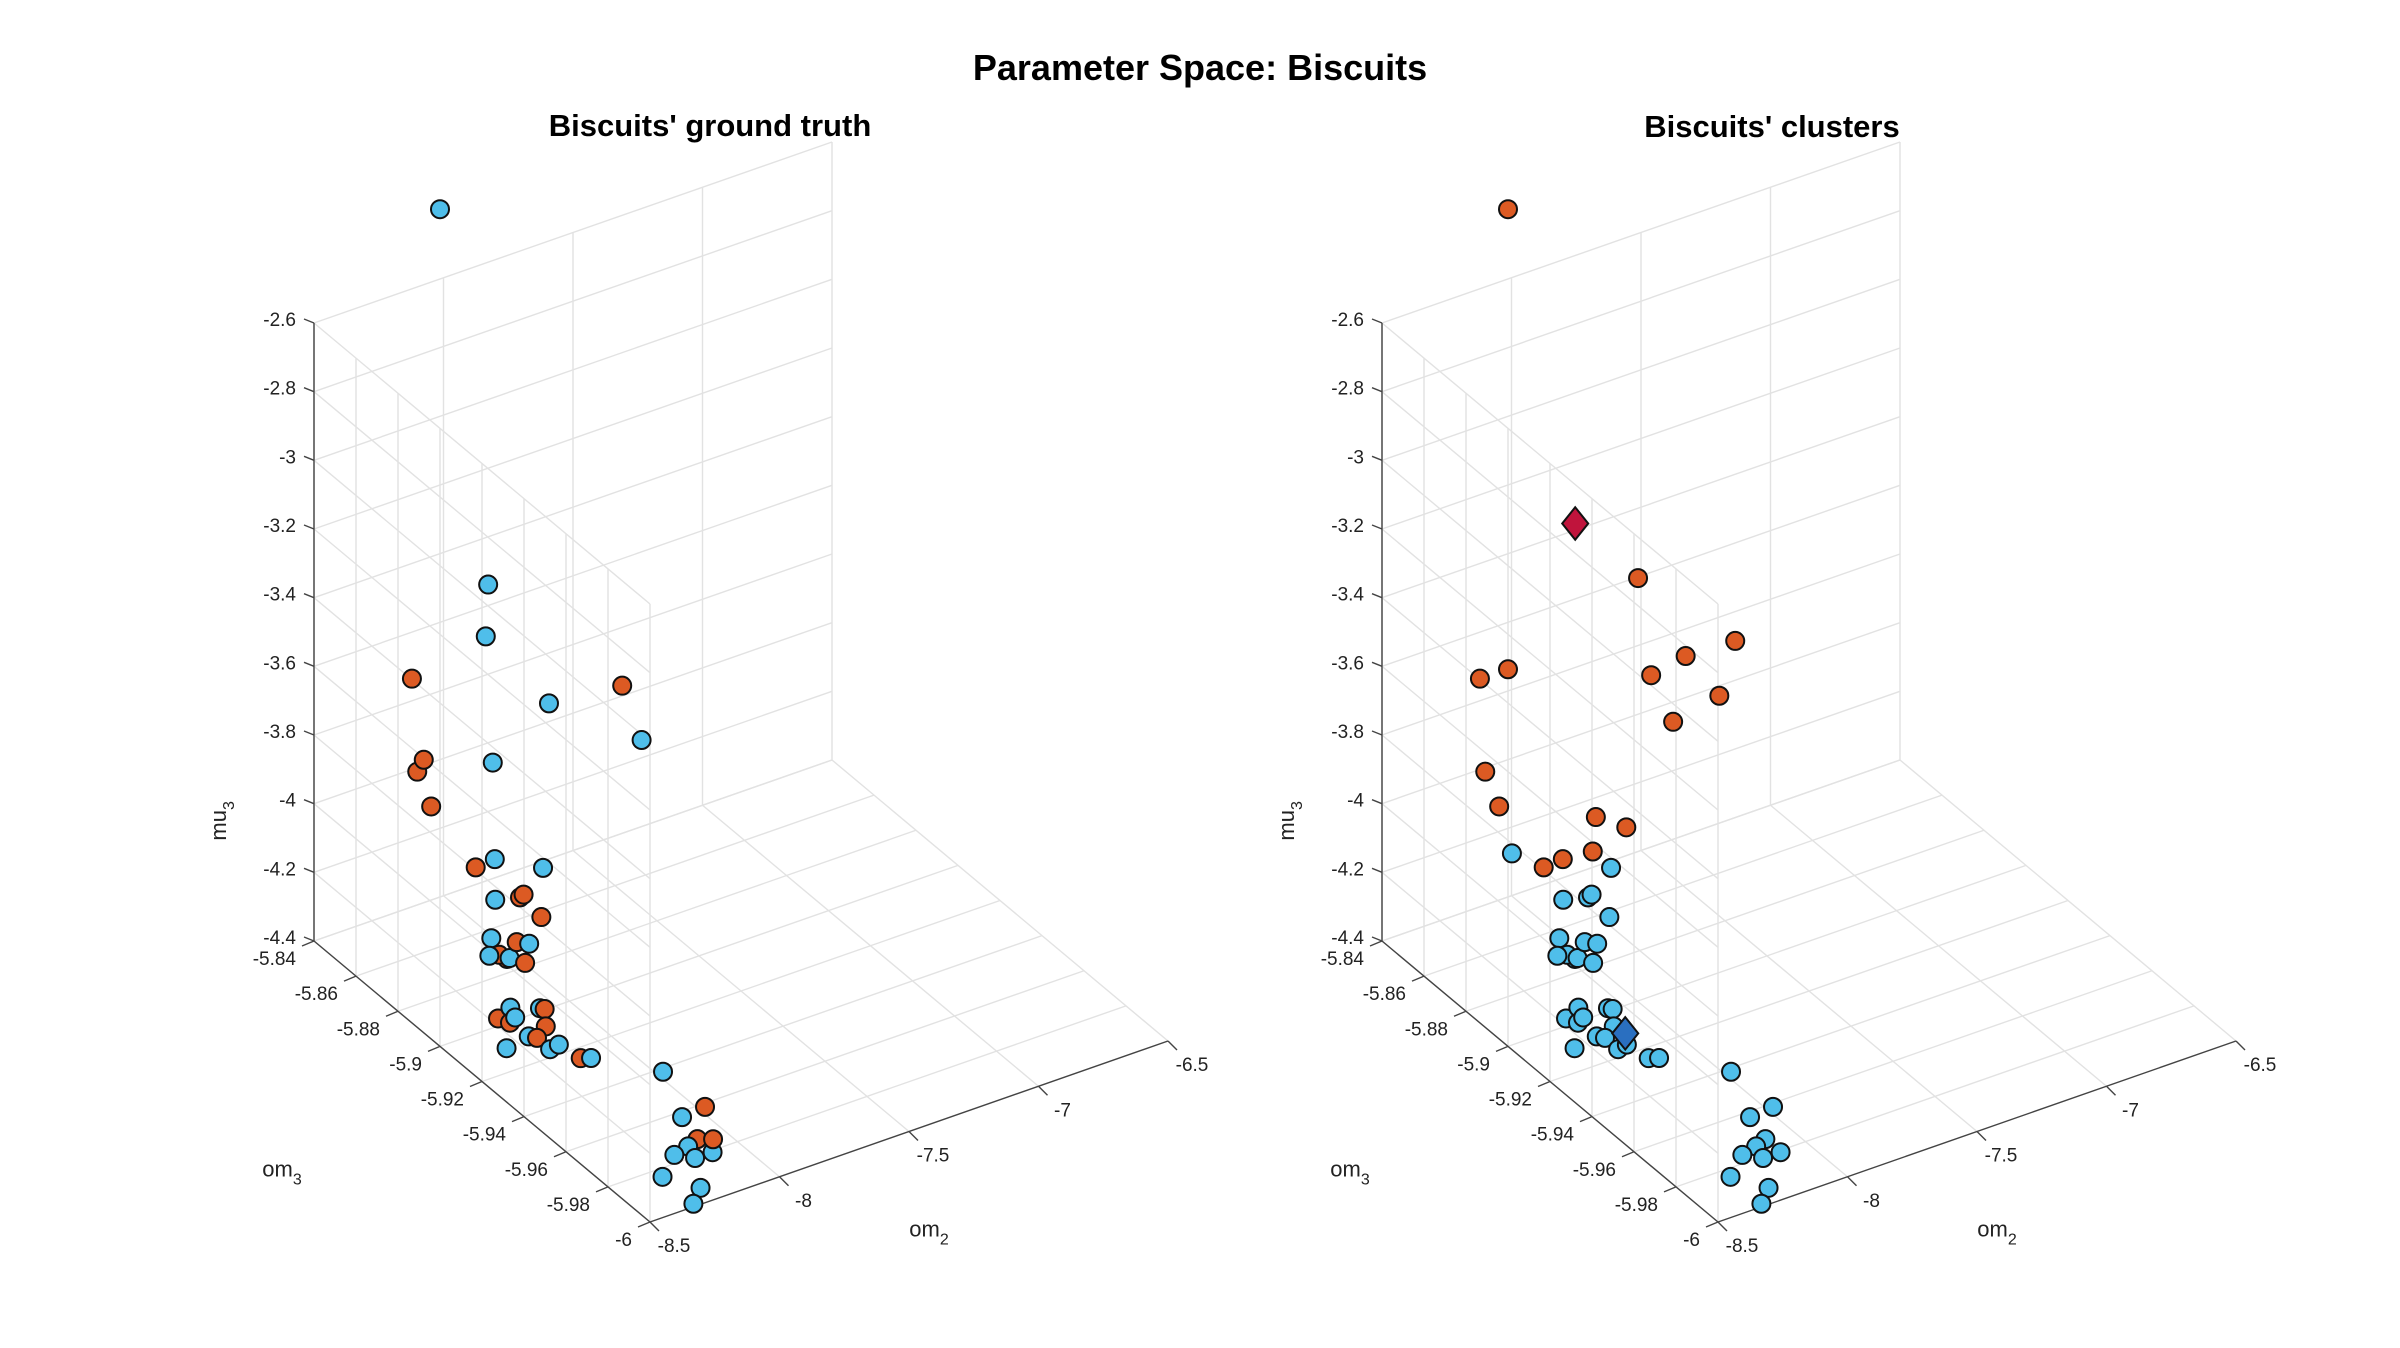 Image resolution: width=2400 pixels, height=1348 pixels. Describe the element at coordinates (1062, 1110) in the screenshot. I see `x-tick-label: -7` at that location.